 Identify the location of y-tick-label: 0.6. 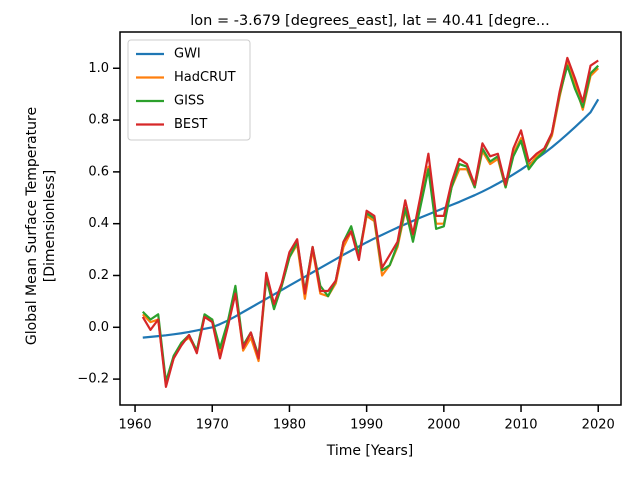
(98, 171).